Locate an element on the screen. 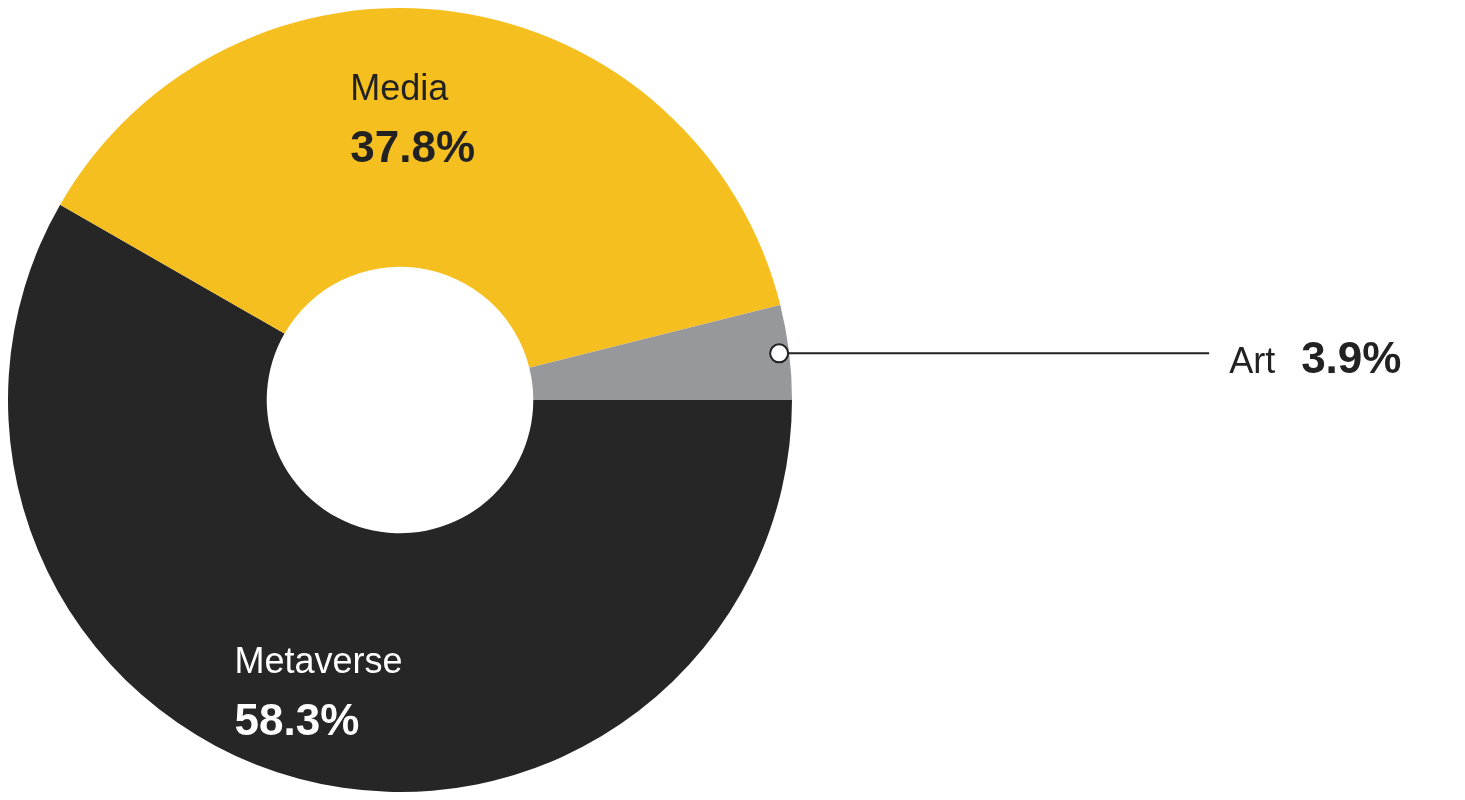 The image size is (1465, 800). slice-label: Metaverse is located at coordinates (318, 660).